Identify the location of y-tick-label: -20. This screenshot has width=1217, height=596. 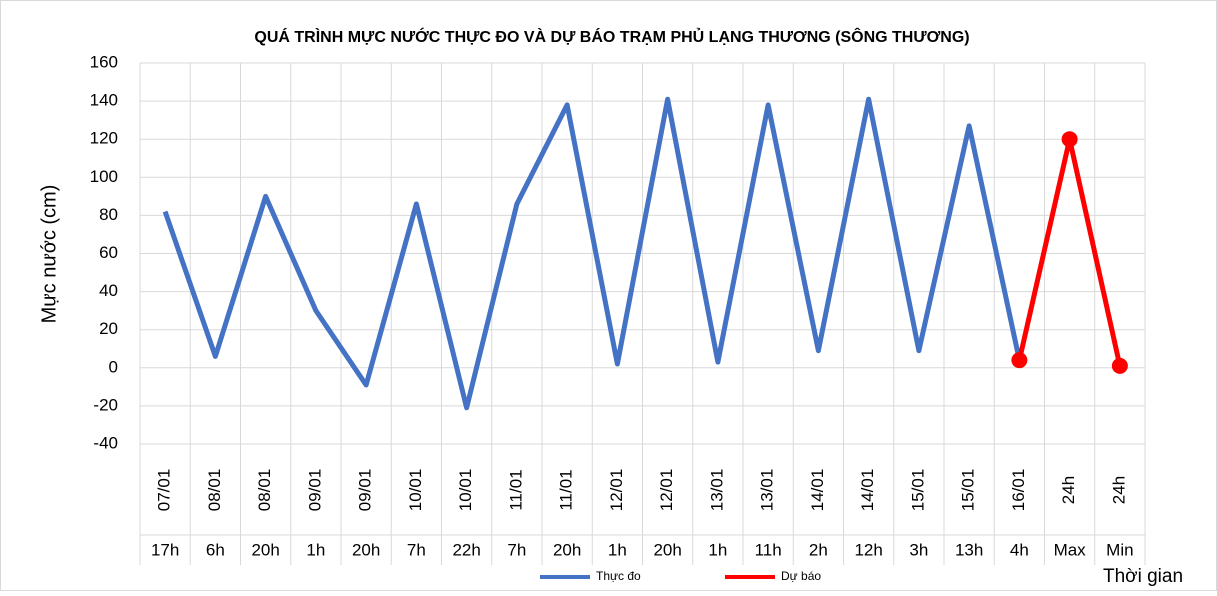
(105, 404).